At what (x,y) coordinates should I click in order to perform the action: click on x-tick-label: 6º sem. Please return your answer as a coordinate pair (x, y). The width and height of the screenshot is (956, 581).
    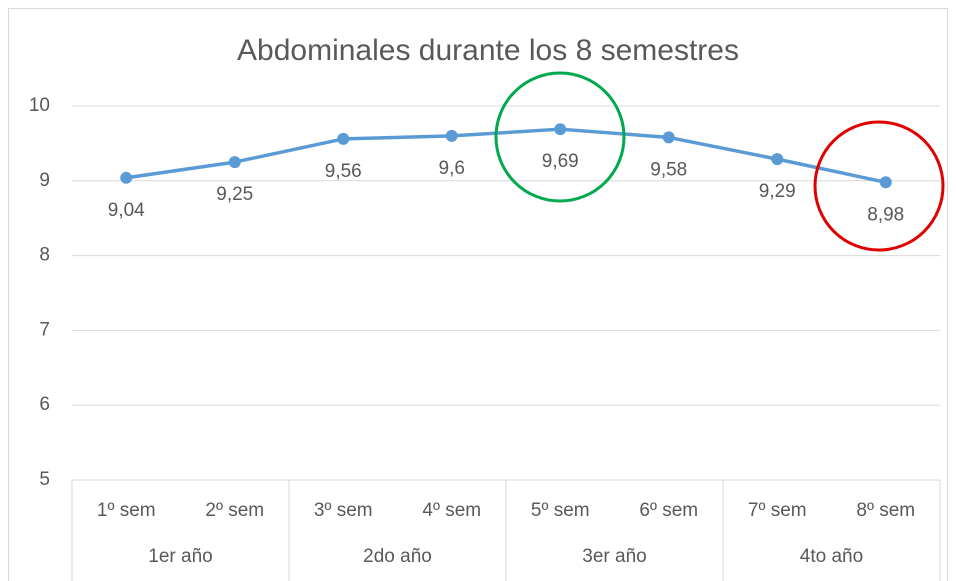
    Looking at the image, I should click on (668, 510).